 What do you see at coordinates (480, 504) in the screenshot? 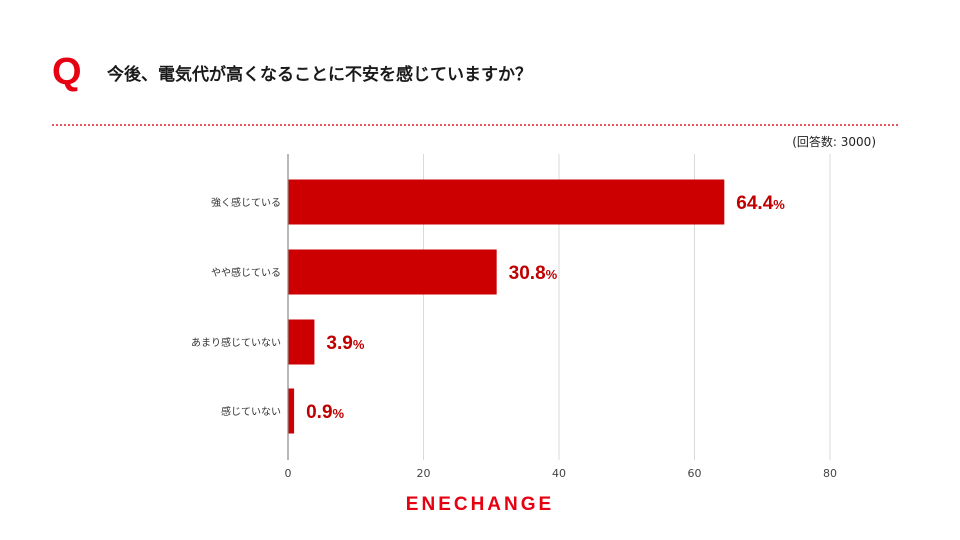
I see `enechange-logo: ENECHANGE` at bounding box center [480, 504].